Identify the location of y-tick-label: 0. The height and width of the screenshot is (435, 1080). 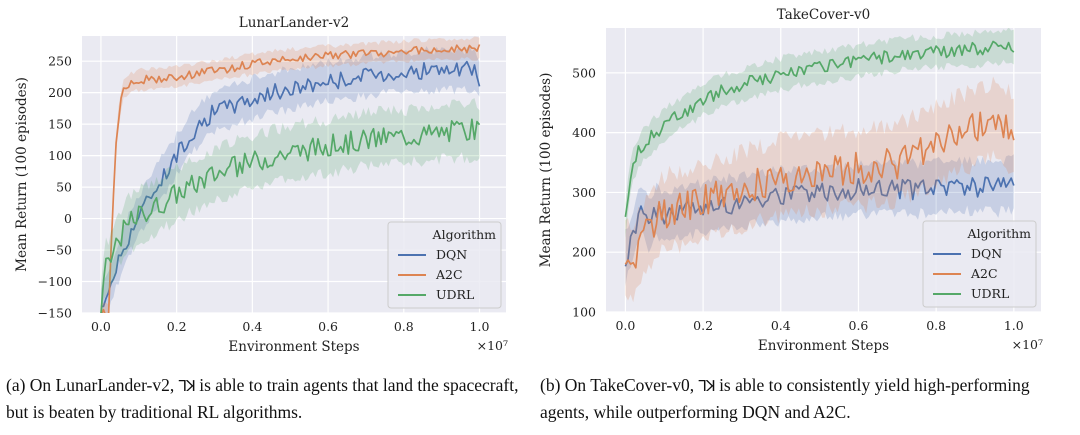
(68, 218).